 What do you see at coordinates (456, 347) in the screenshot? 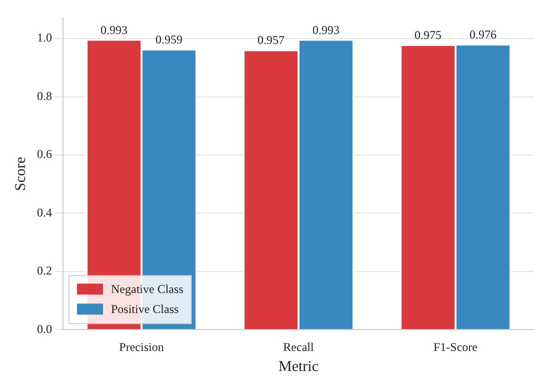
I see `x-tick-label: F1-Score` at bounding box center [456, 347].